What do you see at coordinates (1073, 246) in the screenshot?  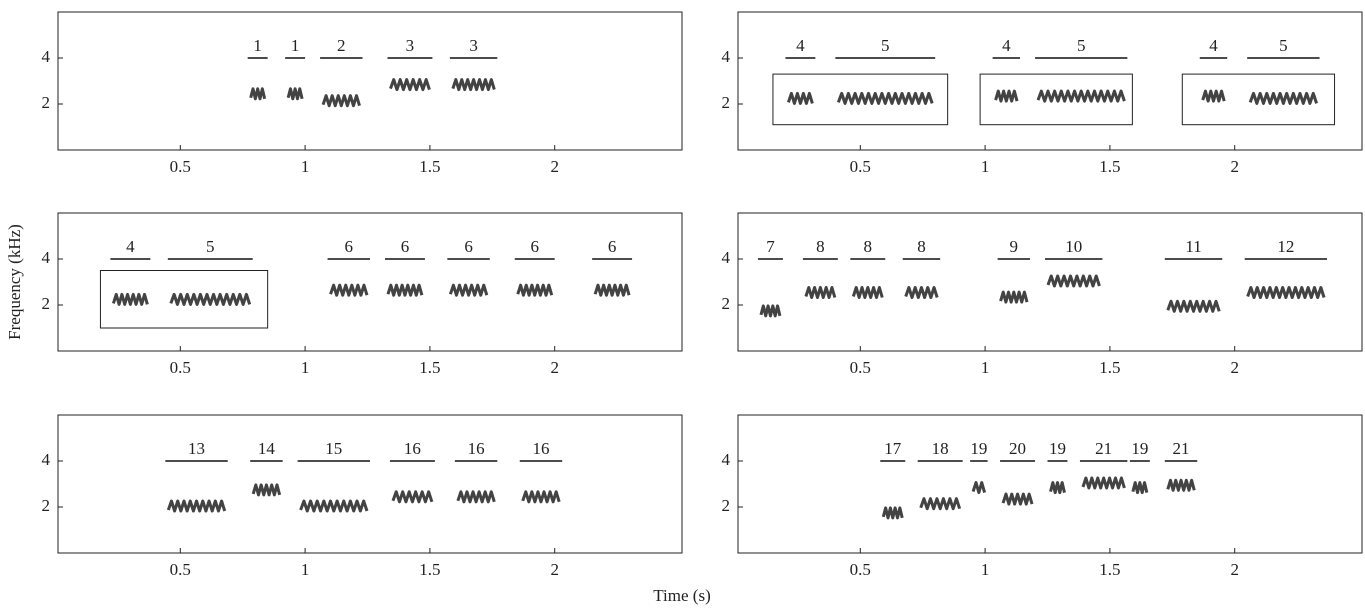 I see `syllable-label: 10` at bounding box center [1073, 246].